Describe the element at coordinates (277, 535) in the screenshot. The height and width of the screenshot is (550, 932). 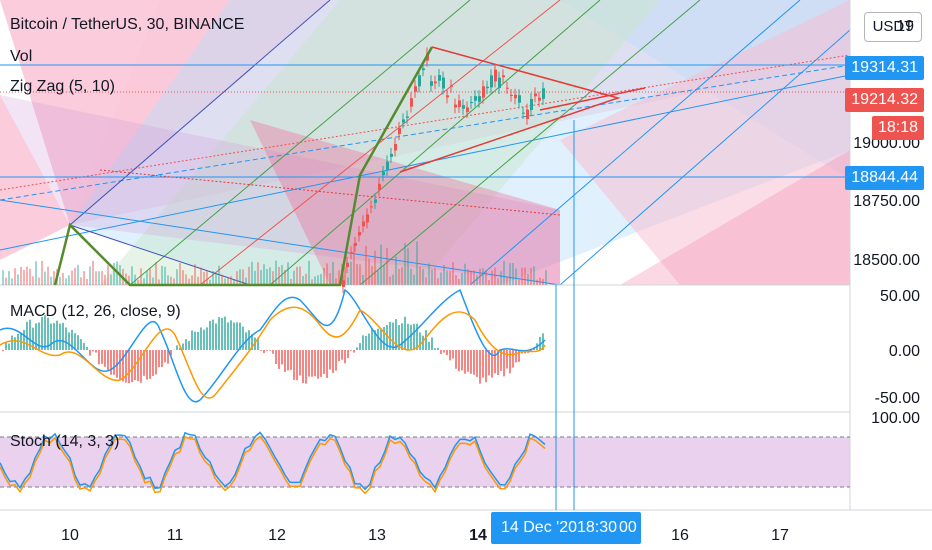
I see `time-tick: 12` at that location.